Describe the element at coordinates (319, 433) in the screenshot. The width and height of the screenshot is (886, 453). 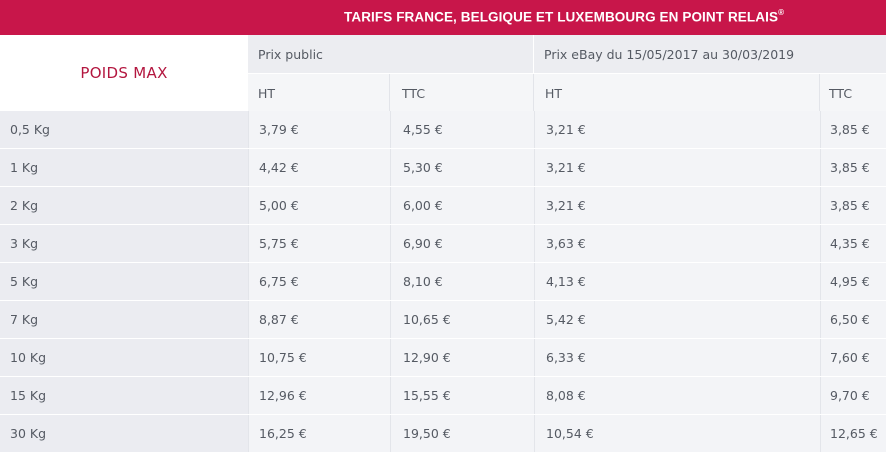
I see `cell-public-ht: 16,25 €` at that location.